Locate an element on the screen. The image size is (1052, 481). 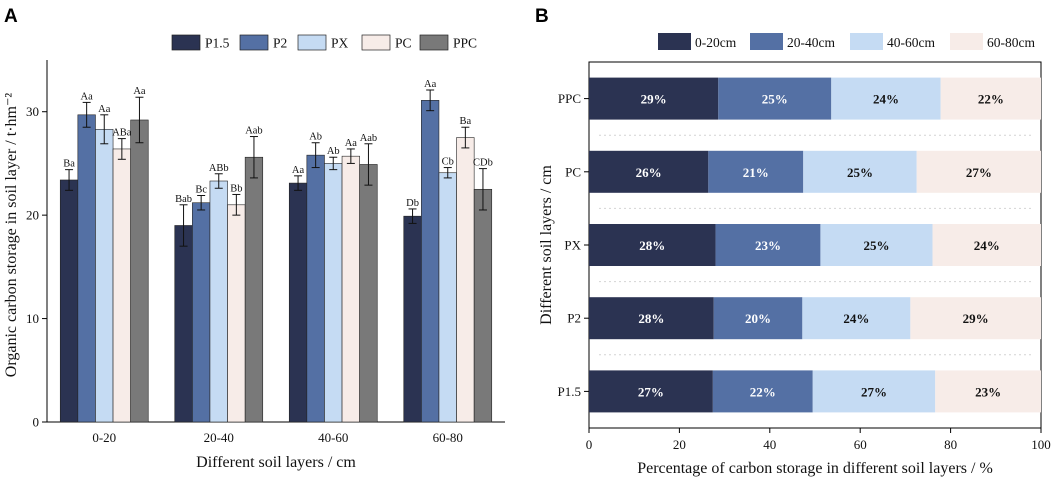
panel-a-letter: A is located at coordinates (11, 16).